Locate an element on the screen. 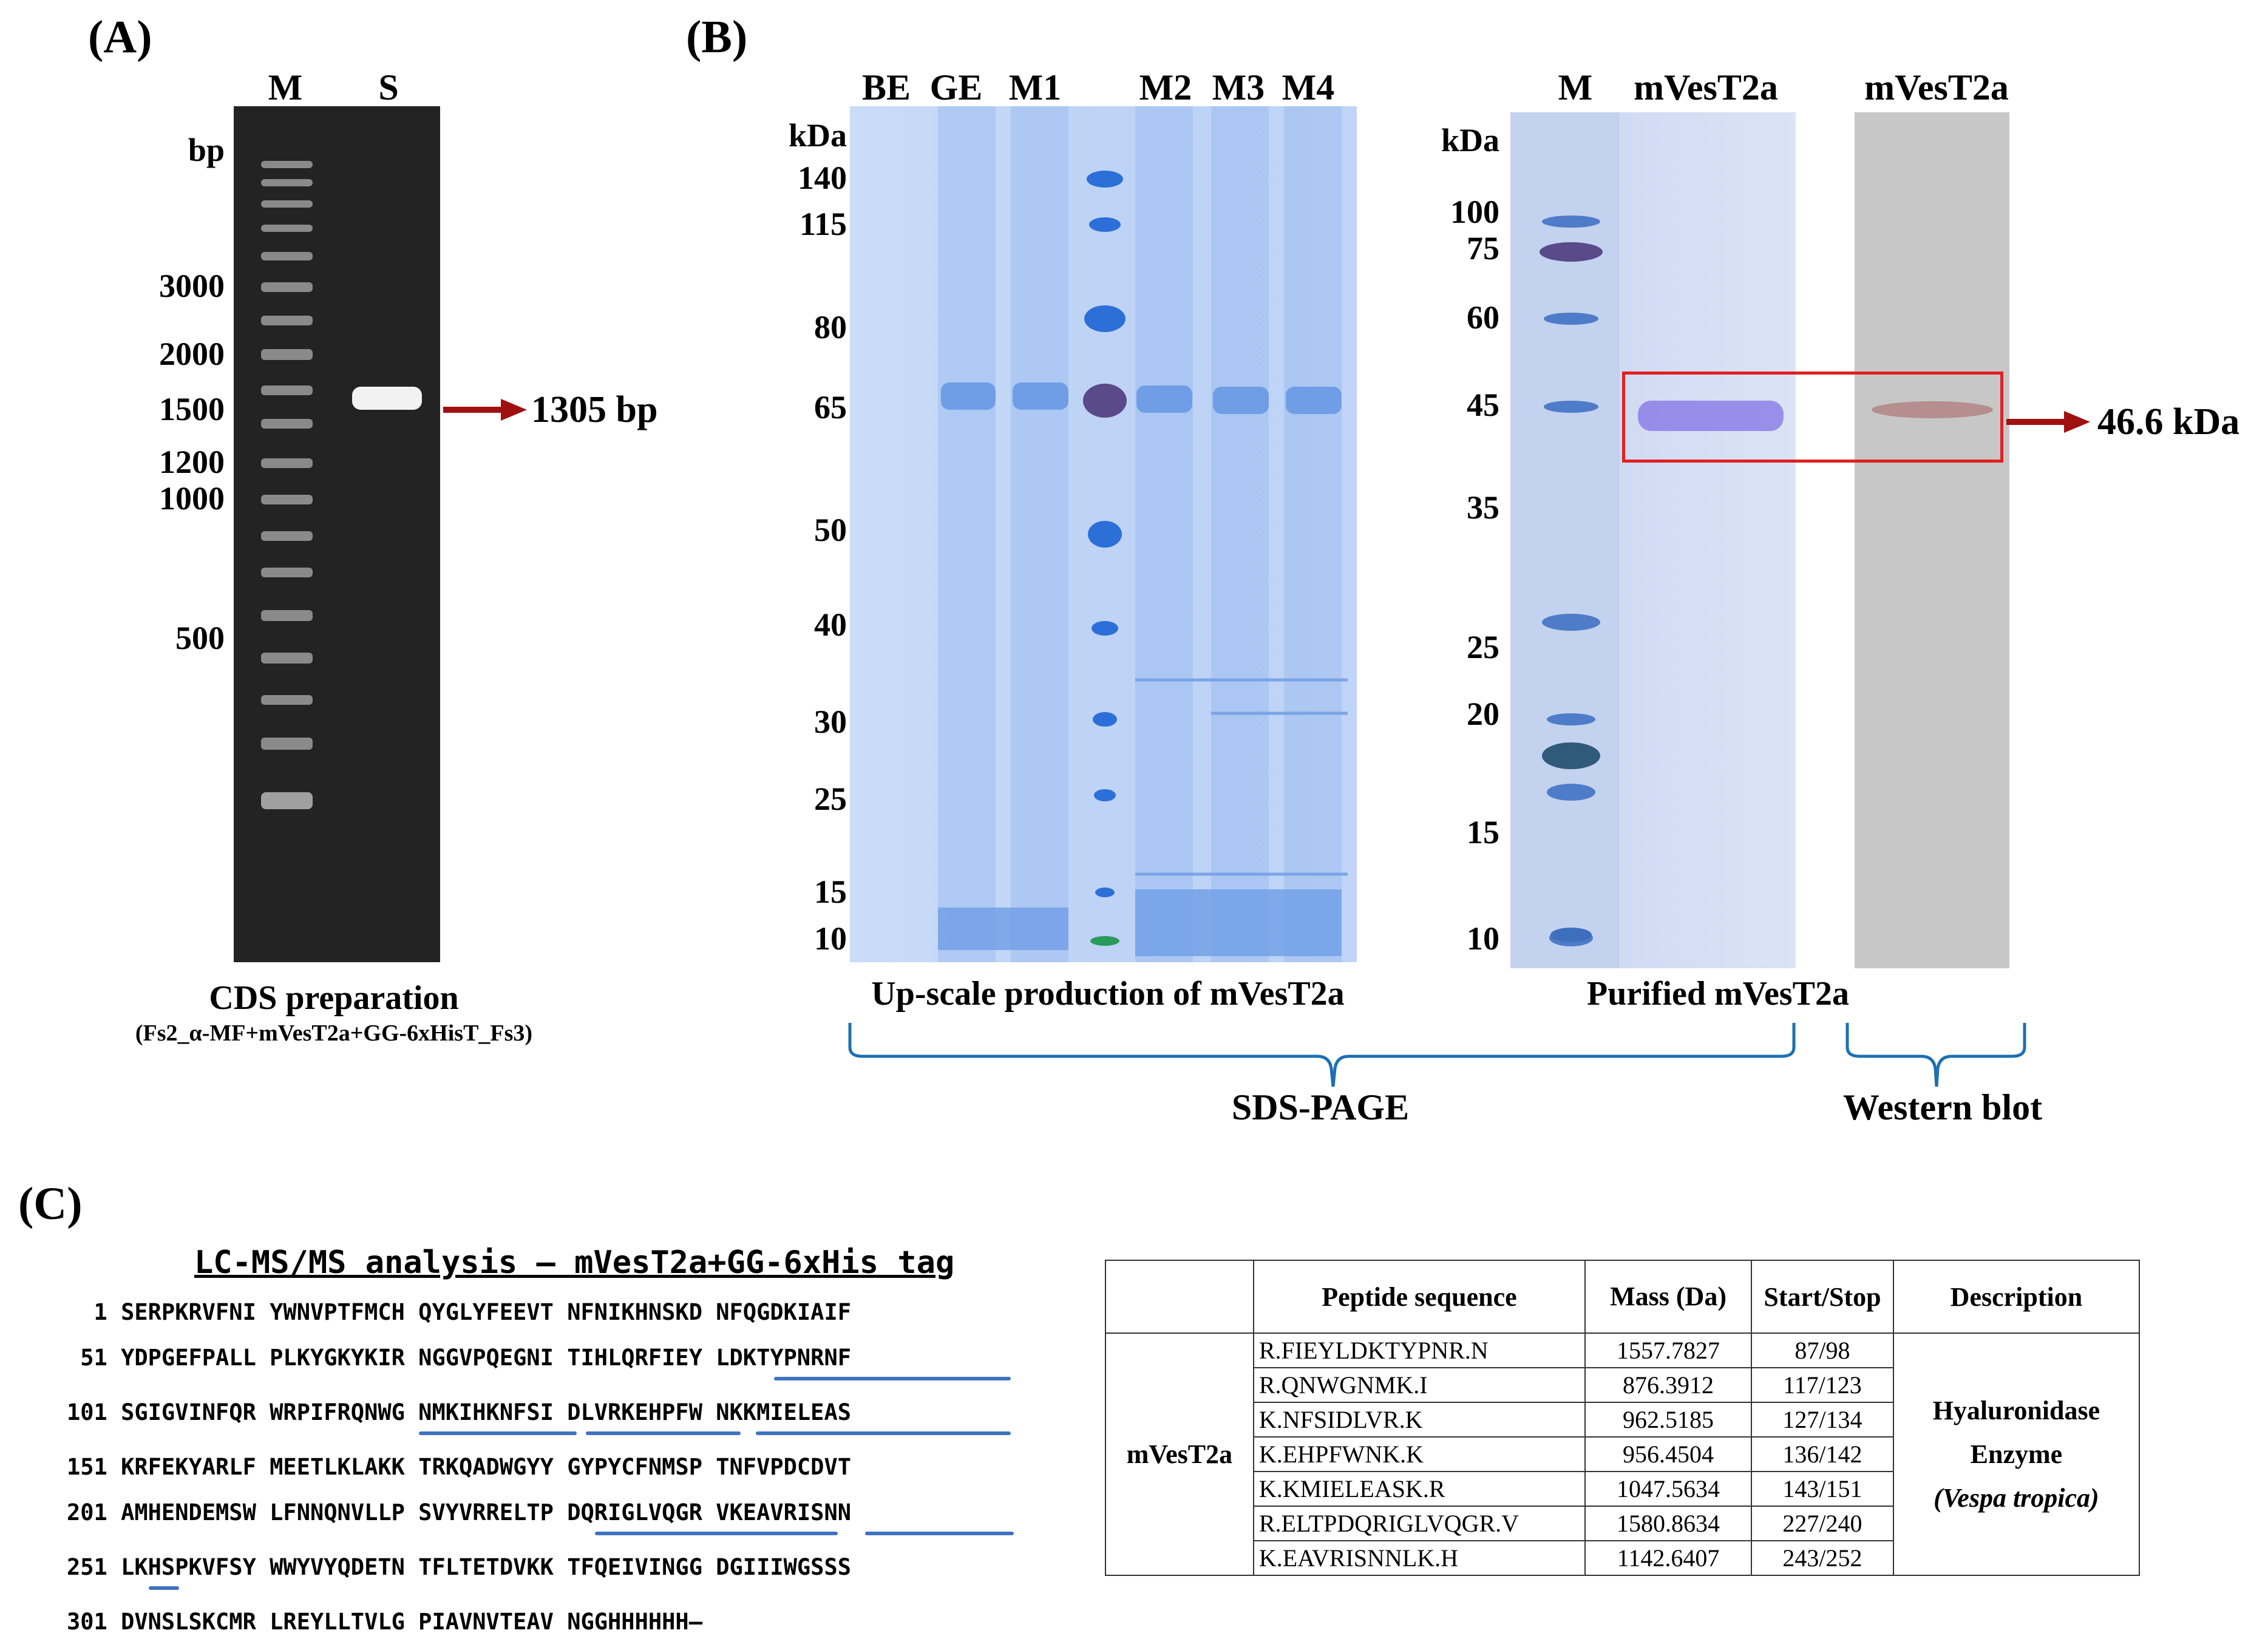  table-row: K.NFSIDLVR.K 962.5185 127/134 is located at coordinates (1622, 1420).